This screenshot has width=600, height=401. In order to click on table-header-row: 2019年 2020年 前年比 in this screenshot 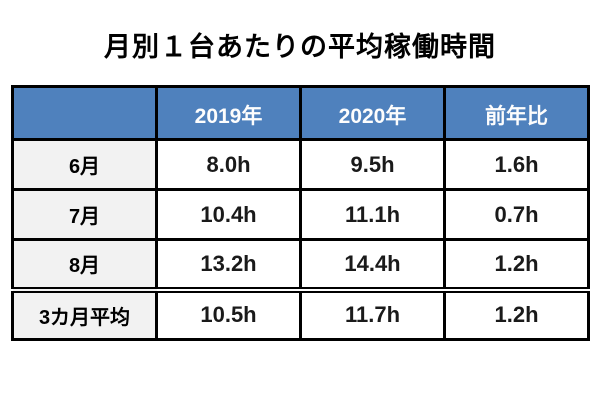, I will do `click(300, 113)`.